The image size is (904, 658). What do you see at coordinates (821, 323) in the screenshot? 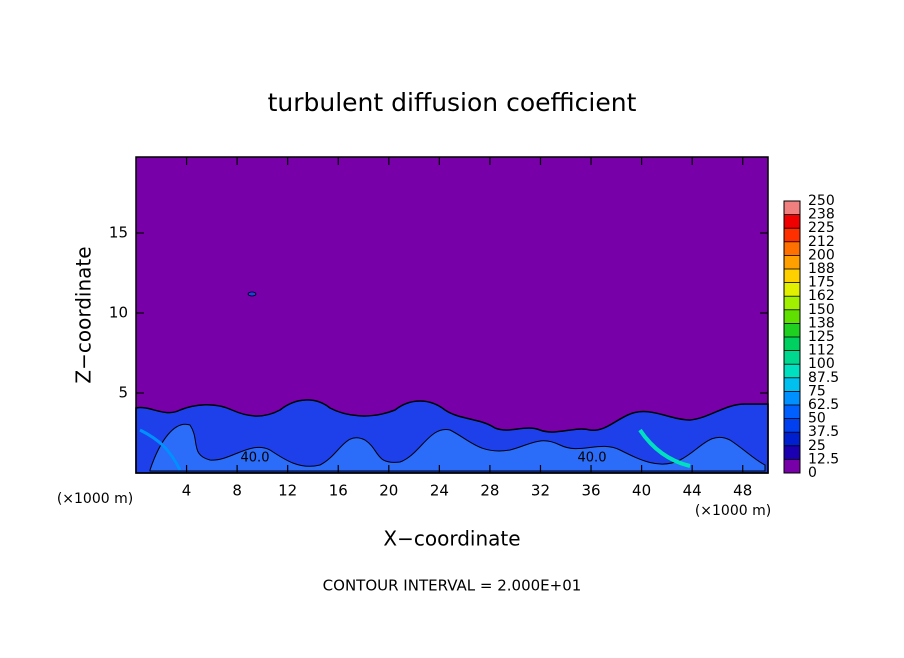
I see `colorbar-tick-label: 138` at bounding box center [821, 323].